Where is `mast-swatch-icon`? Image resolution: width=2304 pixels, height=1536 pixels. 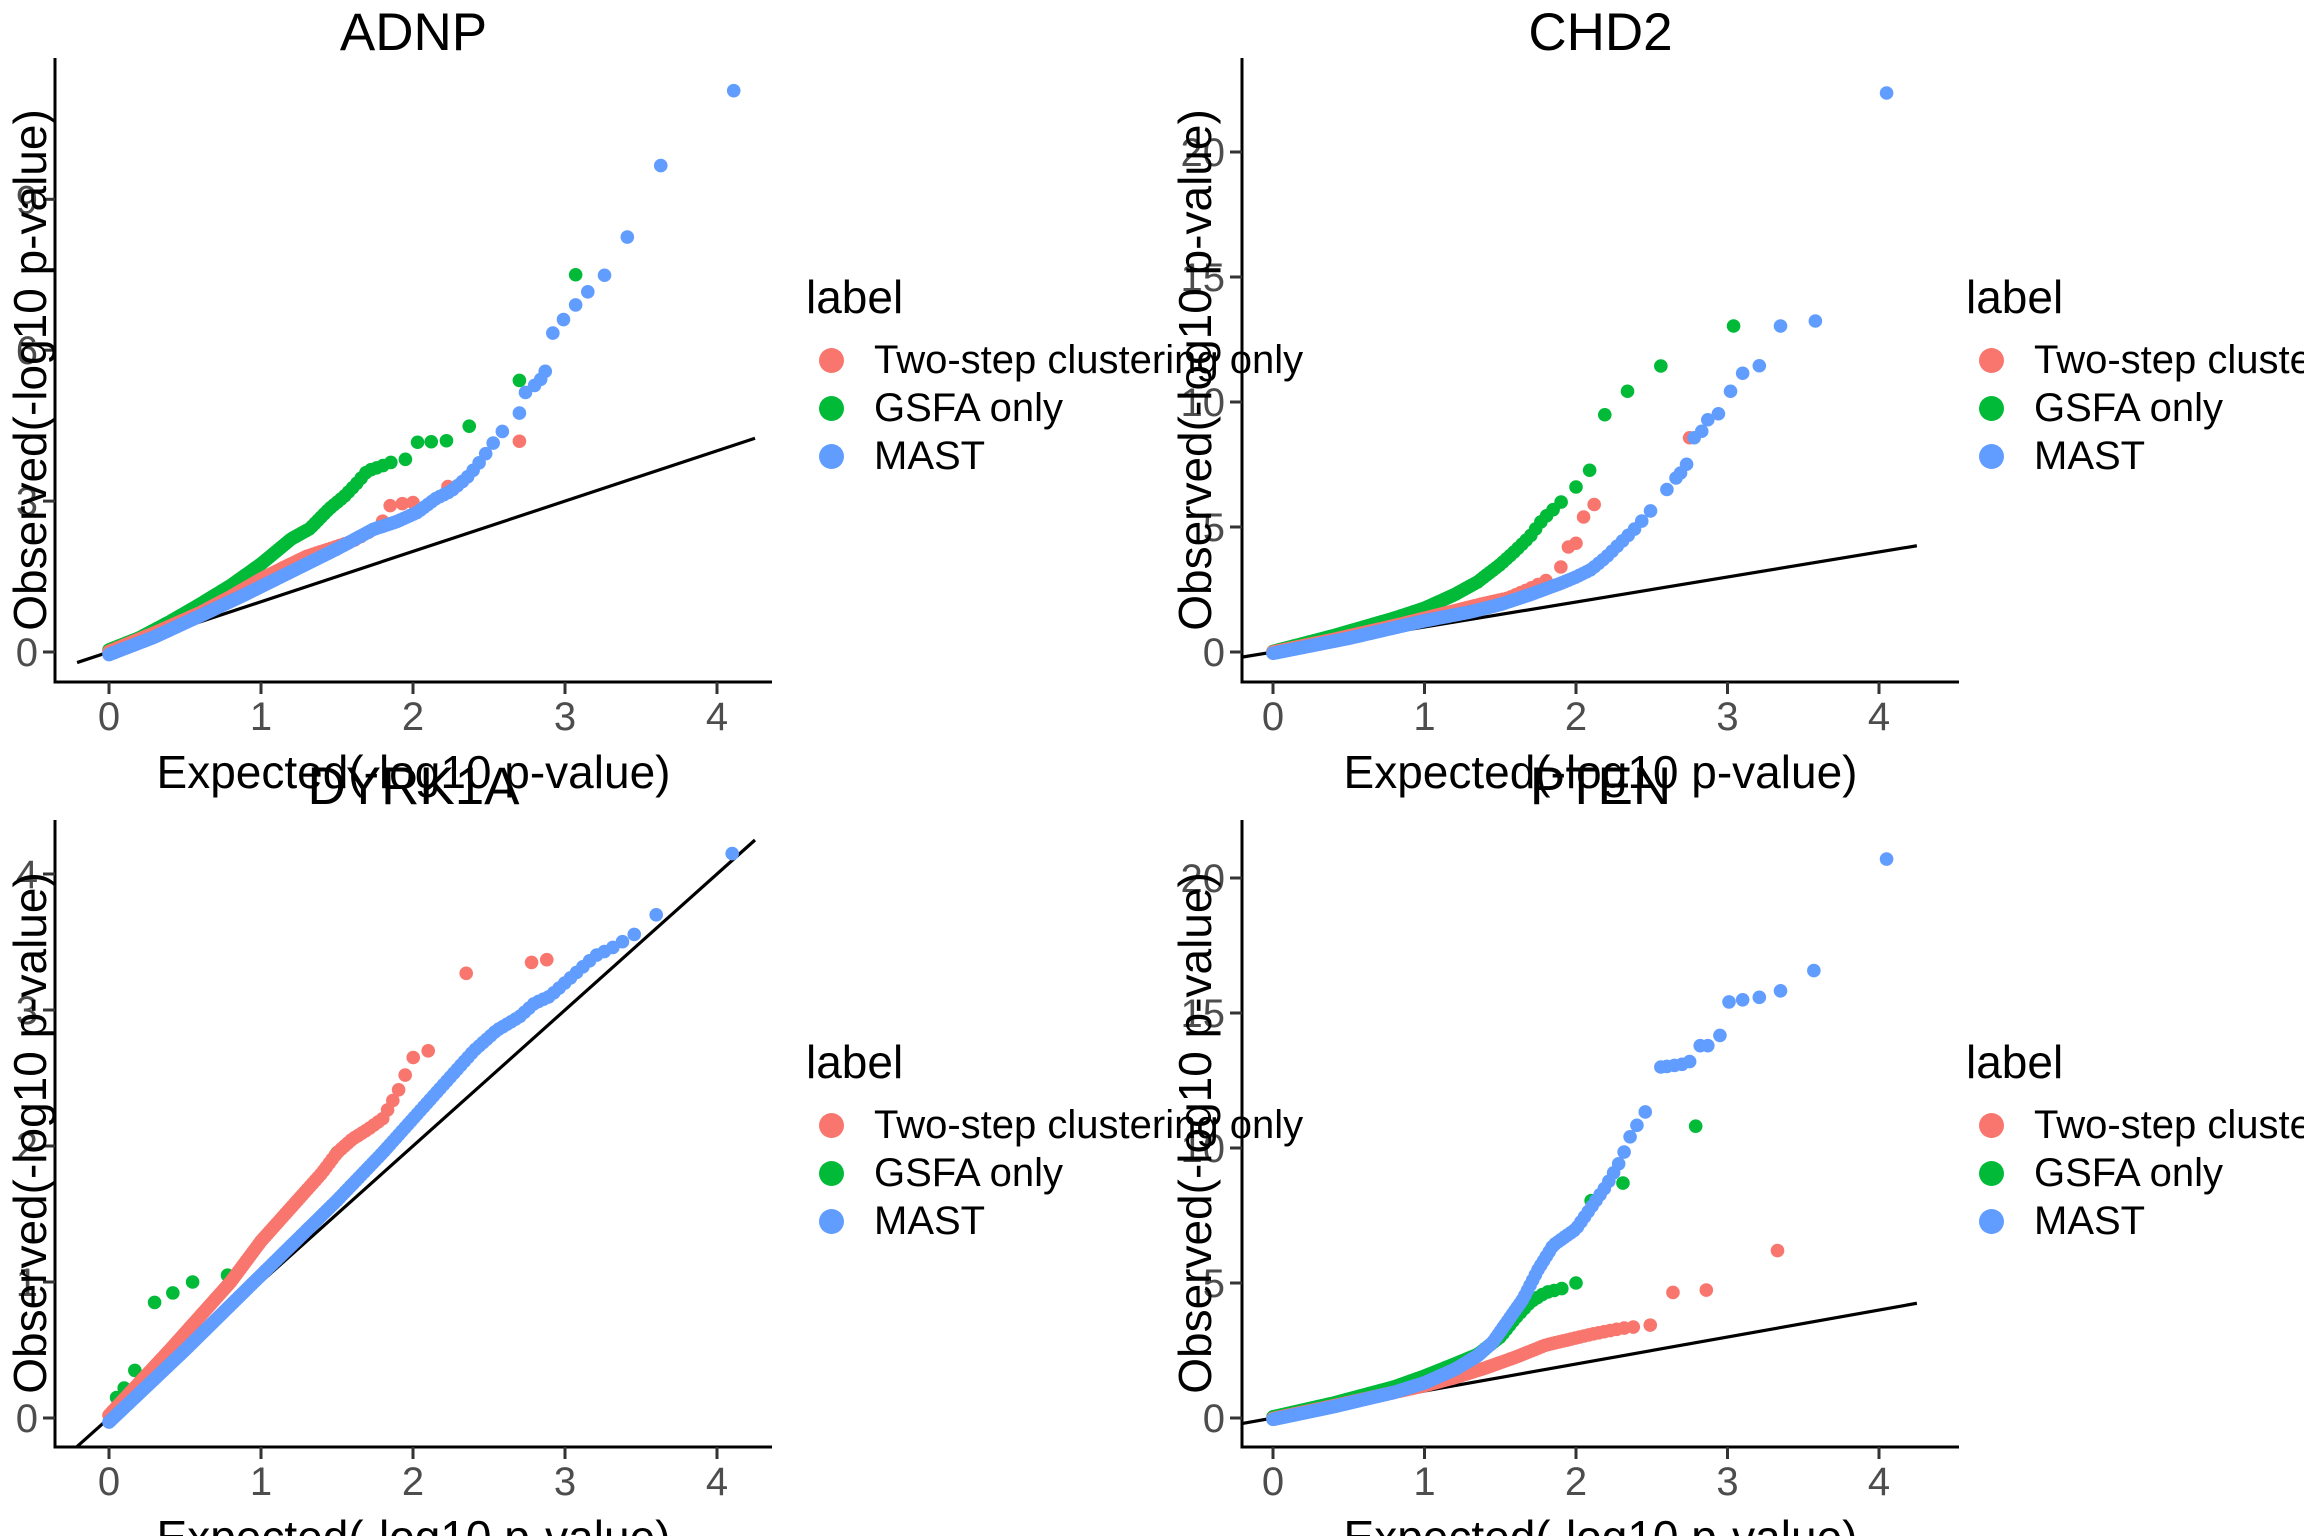 mast-swatch-icon is located at coordinates (831, 1221).